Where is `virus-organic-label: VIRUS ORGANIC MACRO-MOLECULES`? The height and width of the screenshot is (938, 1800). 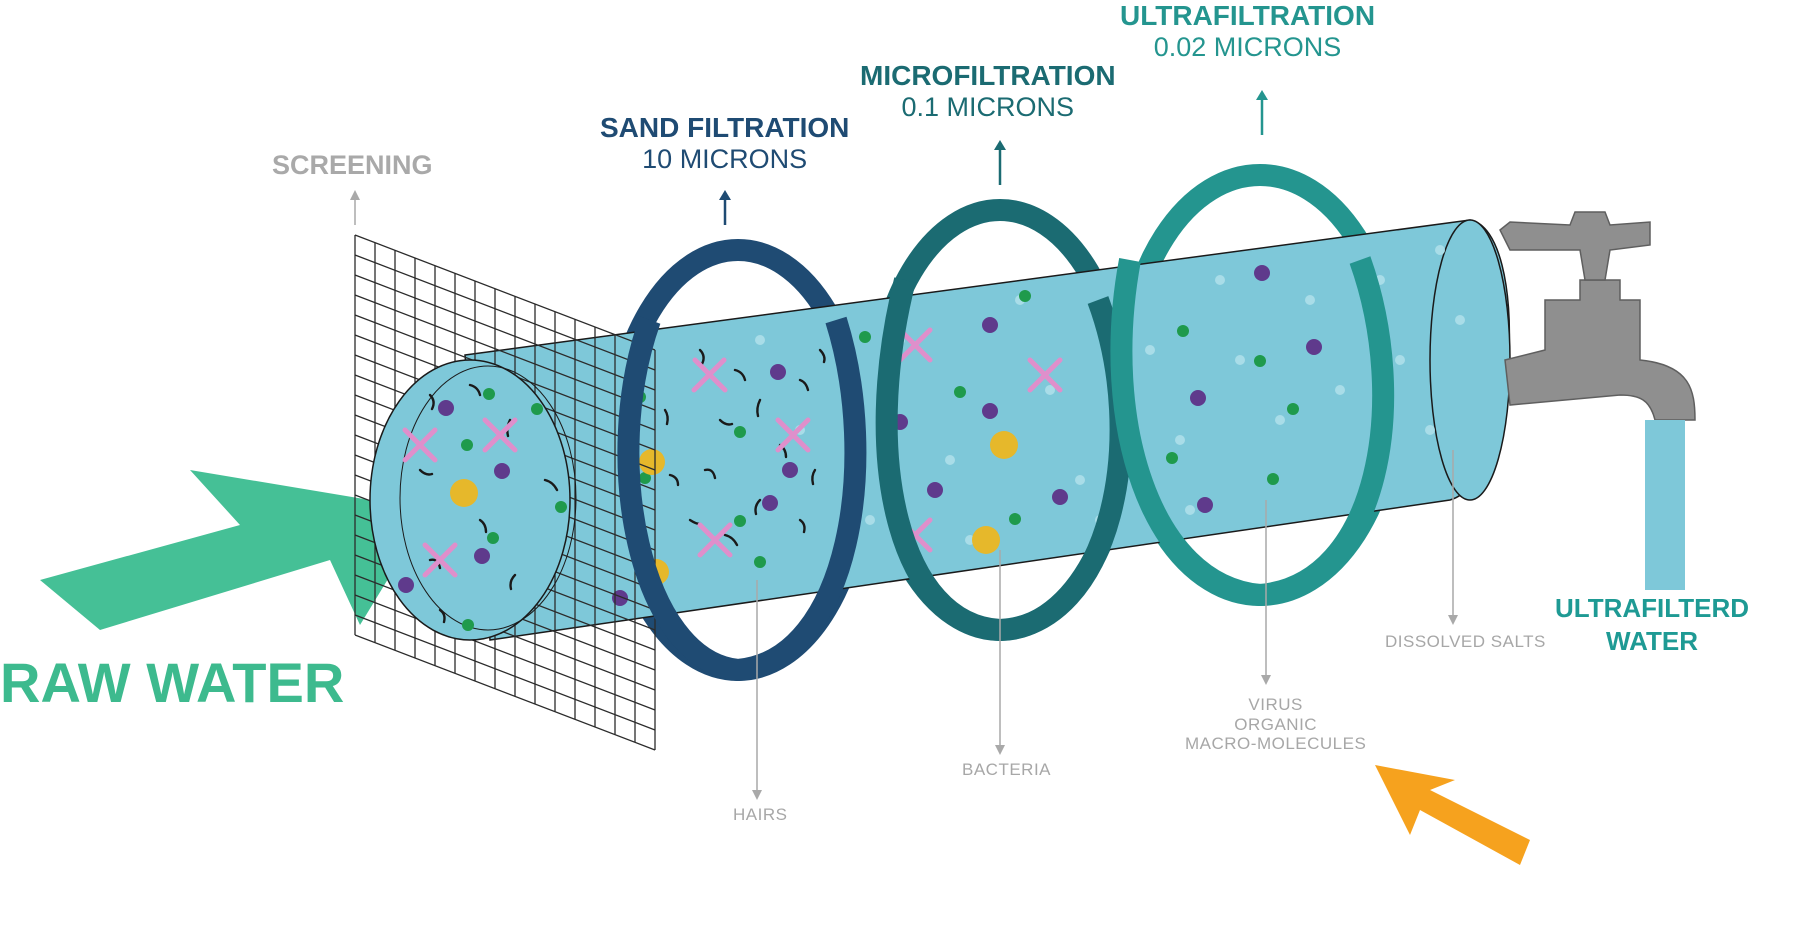
virus-organic-label: VIRUS ORGANIC MACRO-MOLECULES is located at coordinates (1275, 724).